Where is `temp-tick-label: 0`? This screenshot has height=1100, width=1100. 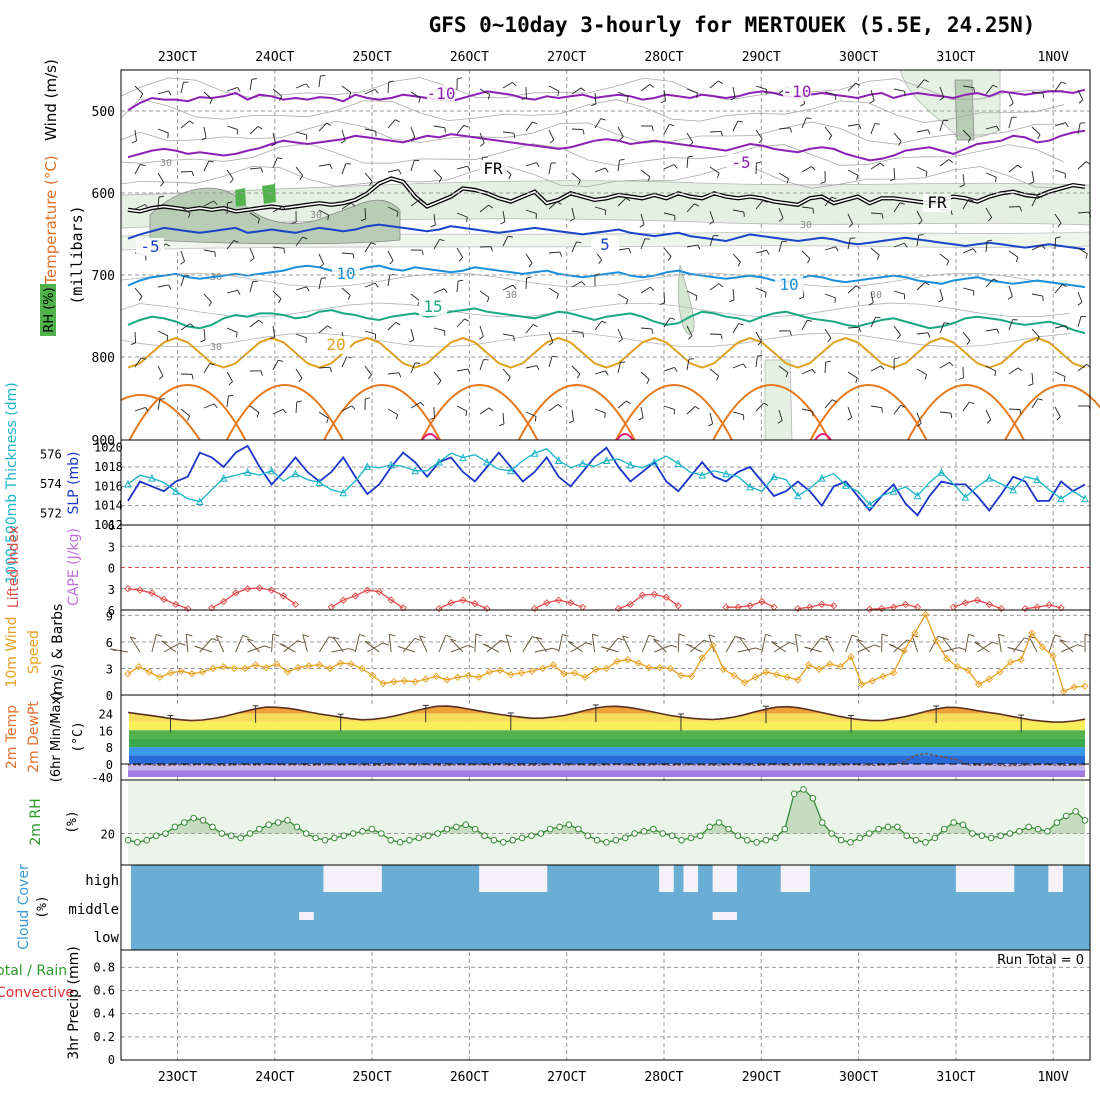 temp-tick-label: 0 is located at coordinates (109, 765).